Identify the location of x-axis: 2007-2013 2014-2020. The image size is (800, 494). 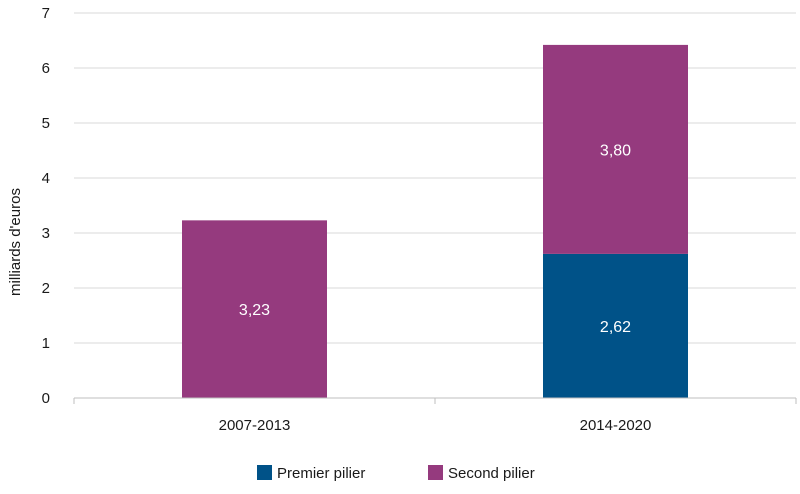
(435, 415).